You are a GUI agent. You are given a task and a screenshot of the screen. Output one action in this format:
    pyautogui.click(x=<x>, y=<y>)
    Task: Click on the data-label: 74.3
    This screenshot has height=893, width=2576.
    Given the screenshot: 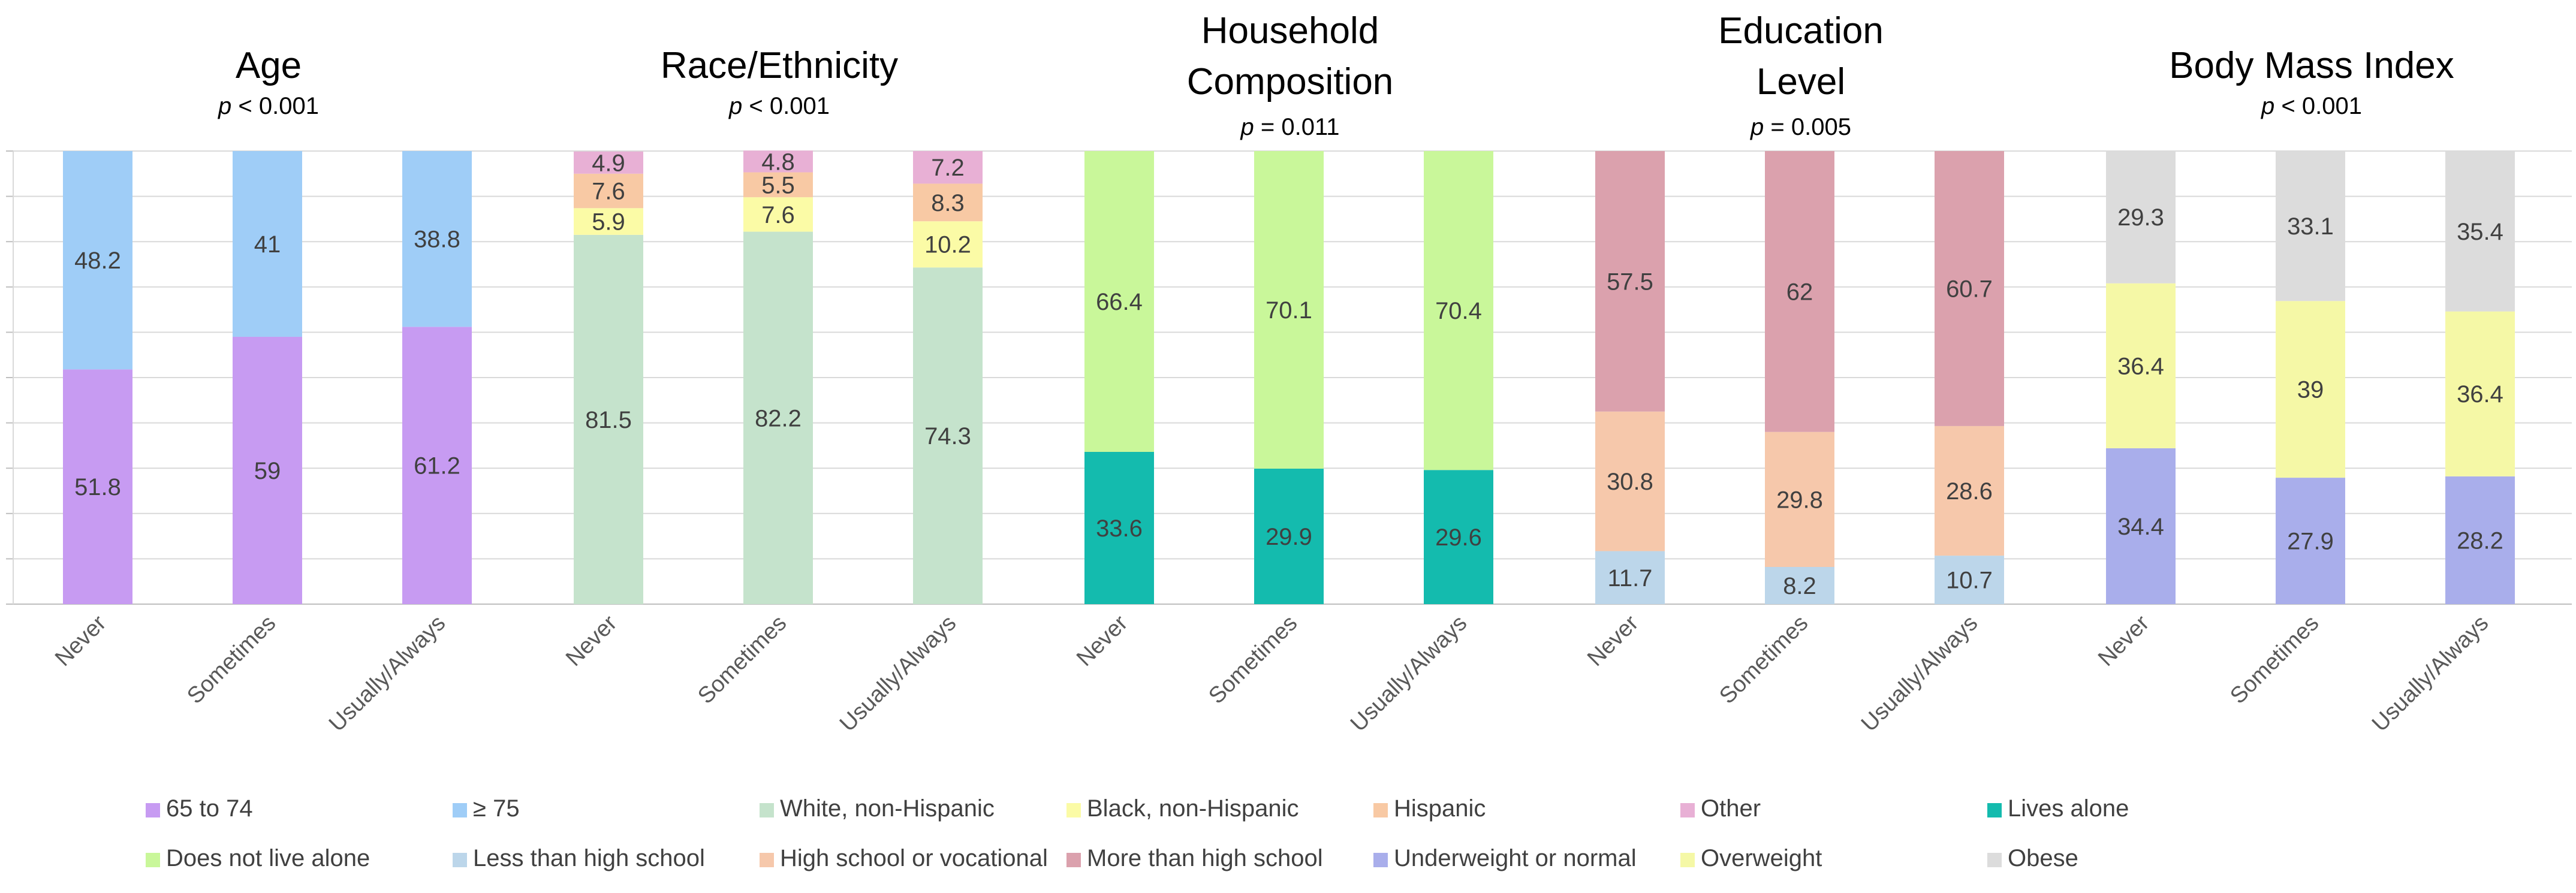 What is the action you would take?
    pyautogui.click(x=947, y=436)
    